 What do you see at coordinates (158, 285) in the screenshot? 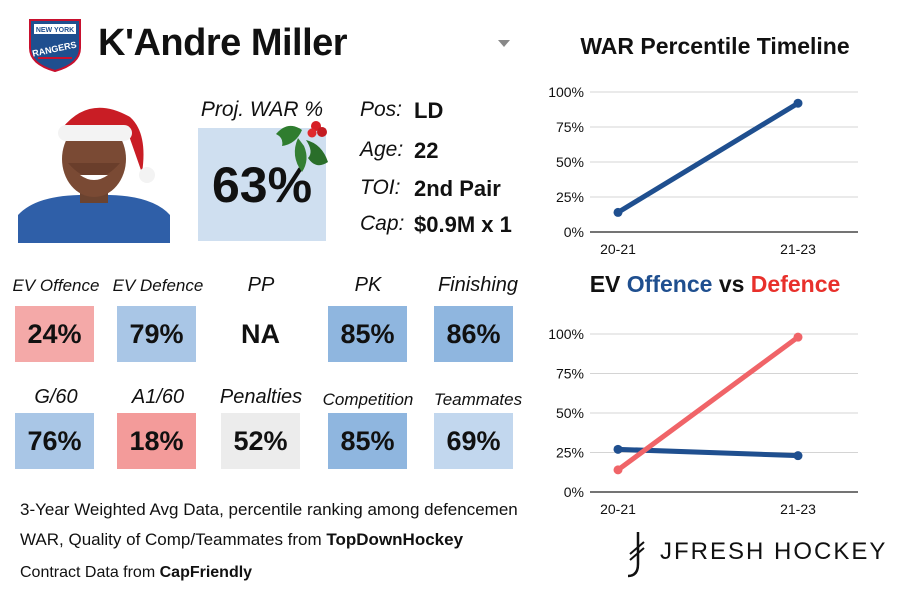
I see `tile-label-ev-defence: EV Defence` at bounding box center [158, 285].